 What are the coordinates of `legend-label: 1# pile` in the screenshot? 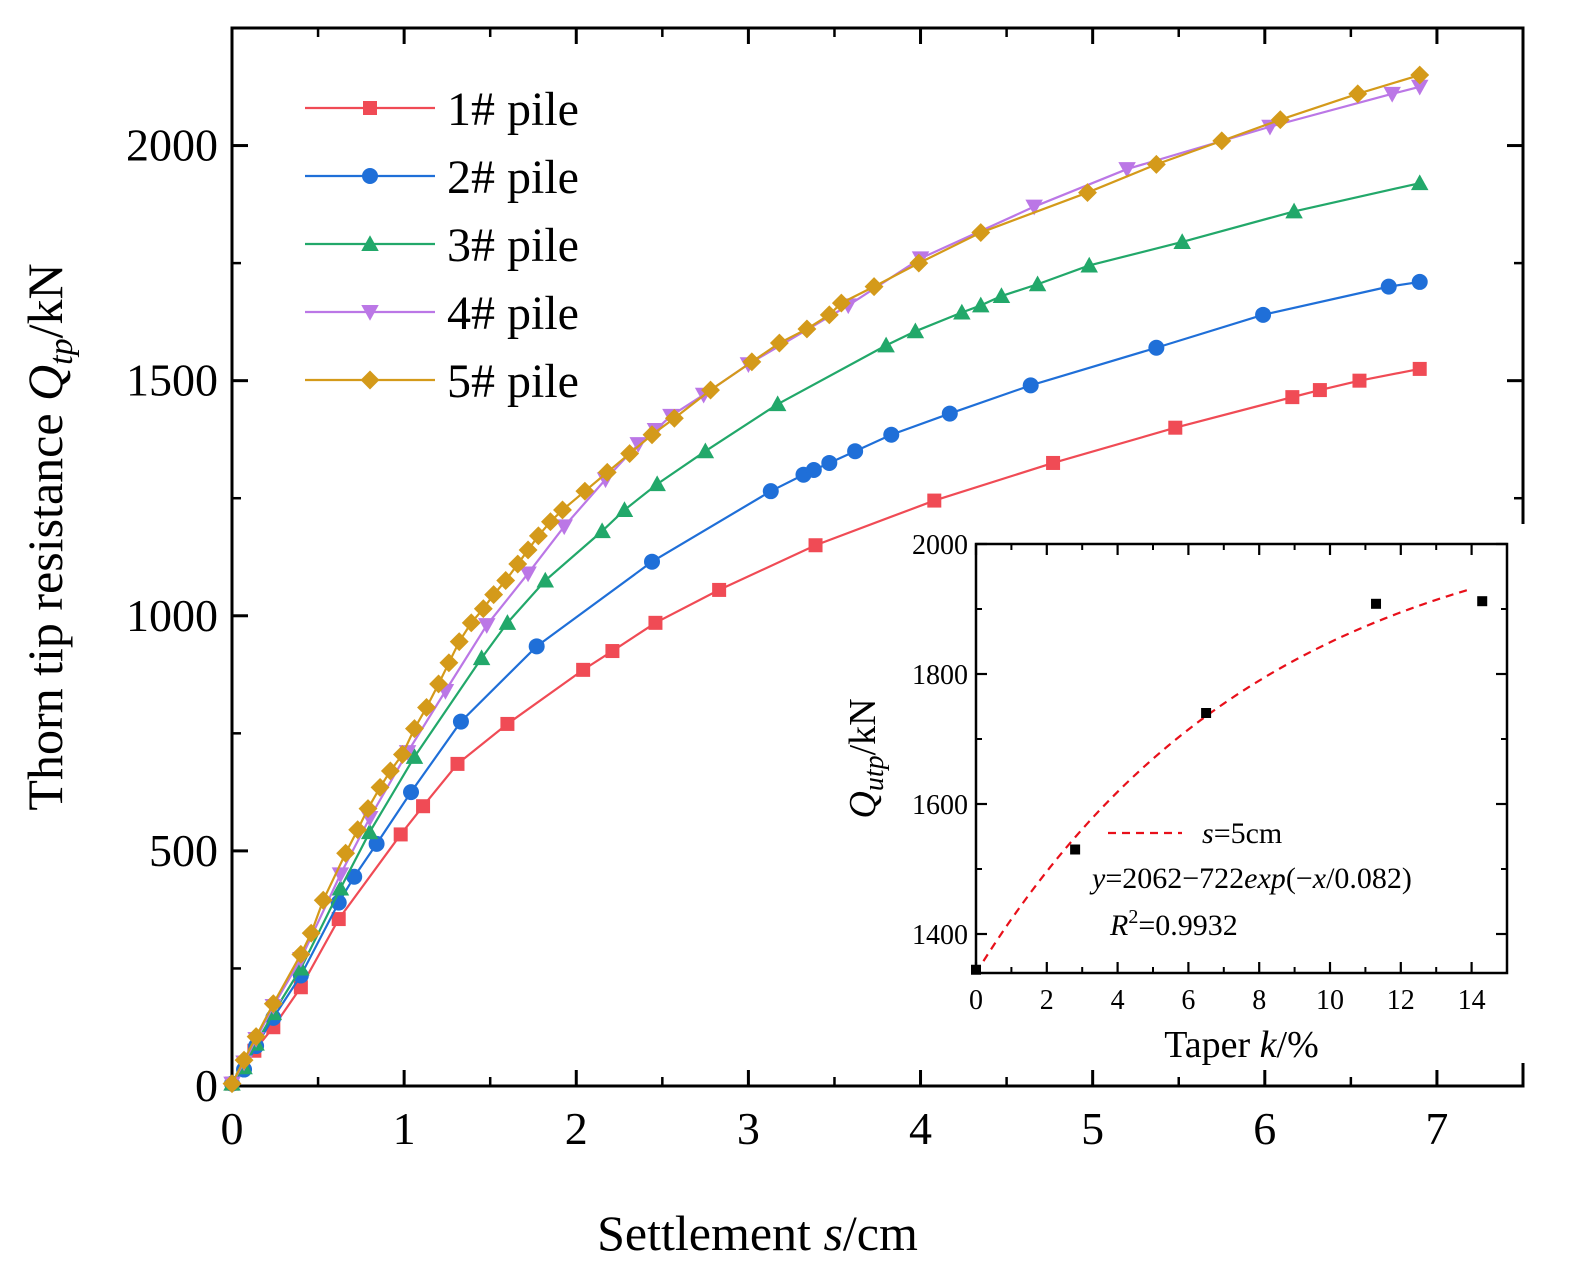 It's located at (513, 109).